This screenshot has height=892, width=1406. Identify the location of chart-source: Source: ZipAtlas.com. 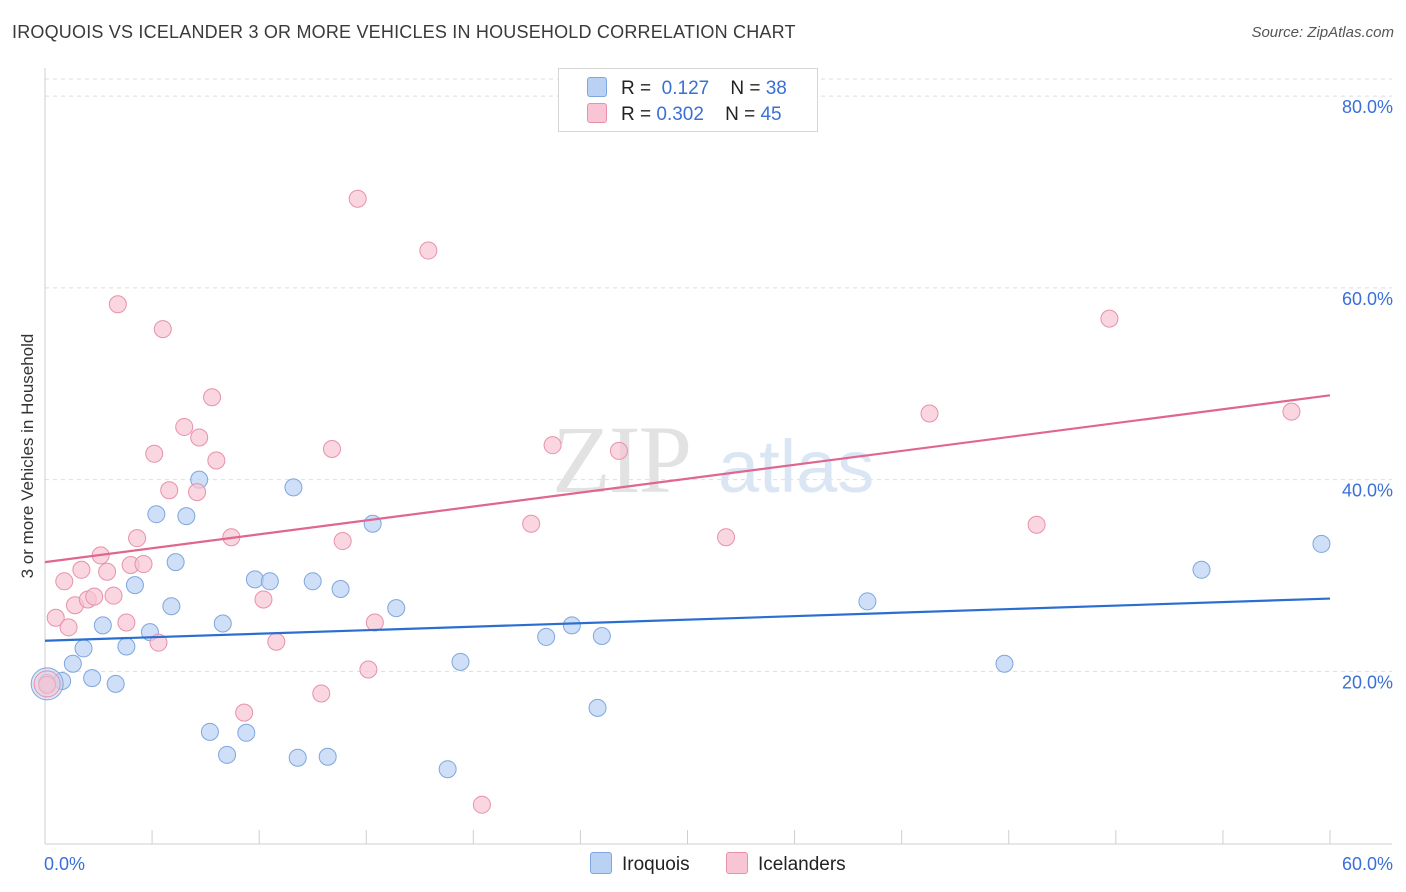
(1322, 32).